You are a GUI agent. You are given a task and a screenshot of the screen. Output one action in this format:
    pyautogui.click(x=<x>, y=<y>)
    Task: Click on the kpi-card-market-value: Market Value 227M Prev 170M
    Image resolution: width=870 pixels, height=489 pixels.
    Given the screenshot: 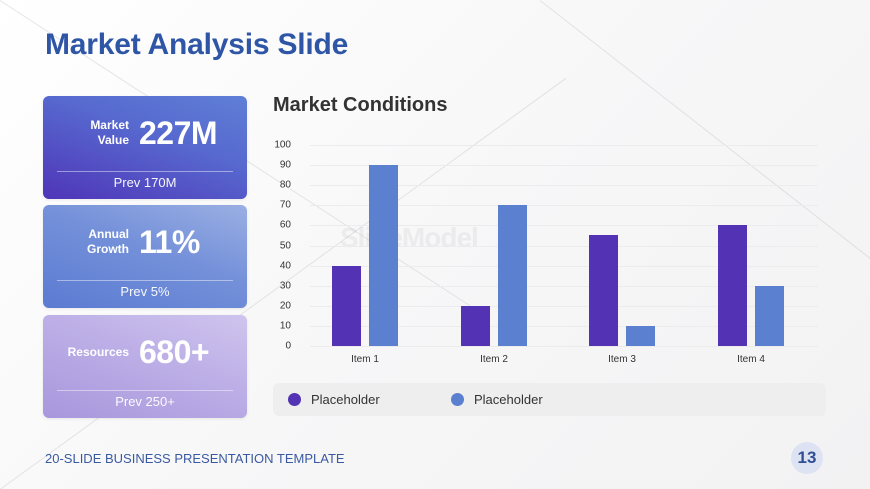 What is the action you would take?
    pyautogui.click(x=145, y=147)
    